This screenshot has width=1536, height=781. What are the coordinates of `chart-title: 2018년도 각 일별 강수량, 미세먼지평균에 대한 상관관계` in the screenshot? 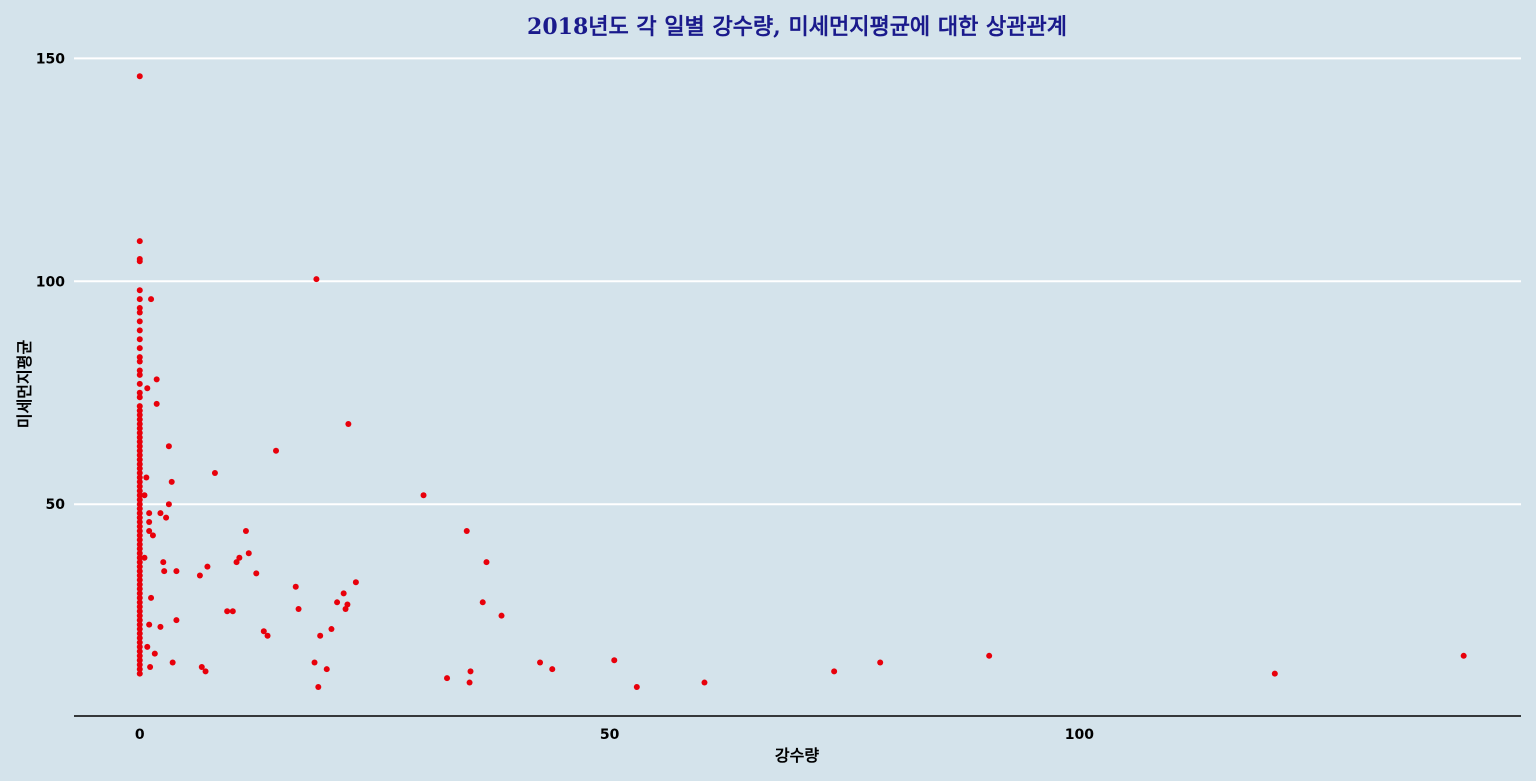 It's located at (797, 27).